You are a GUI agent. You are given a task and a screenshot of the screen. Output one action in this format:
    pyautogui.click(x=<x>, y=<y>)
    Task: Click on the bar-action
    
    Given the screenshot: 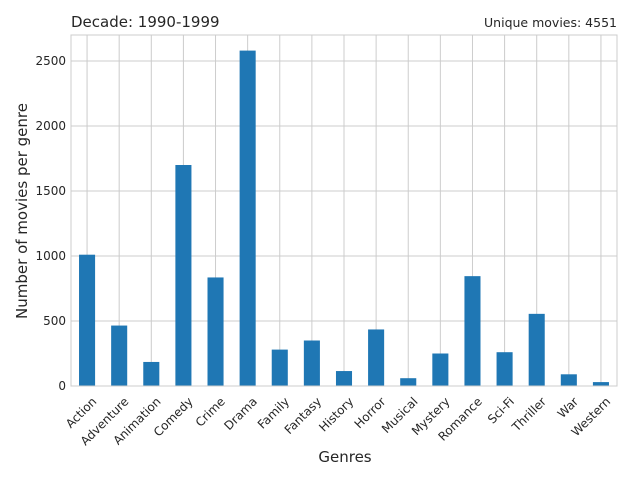 What is the action you would take?
    pyautogui.click(x=87, y=320)
    